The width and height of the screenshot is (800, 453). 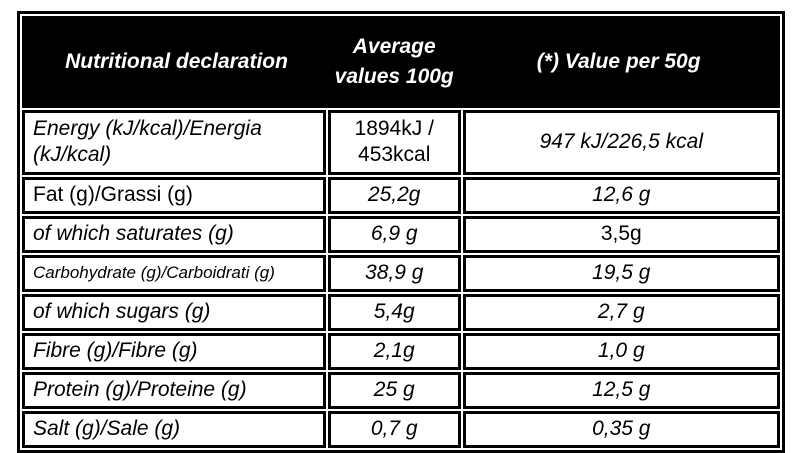 I want to click on value-50g-saturates: 3,5g, so click(x=621, y=234).